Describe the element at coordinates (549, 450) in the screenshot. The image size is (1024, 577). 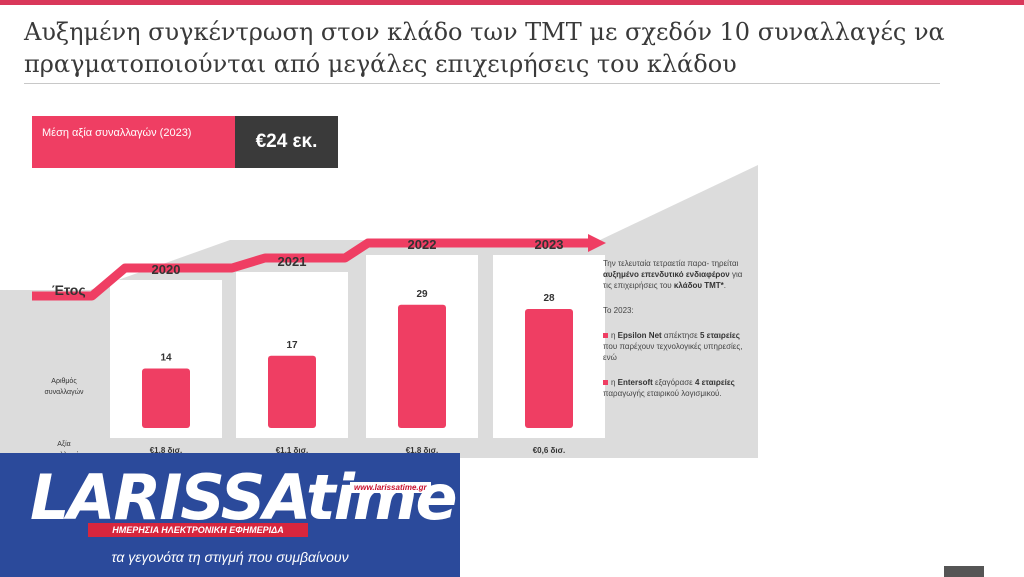
I see `deal-value-label: €0,6 δισ.` at that location.